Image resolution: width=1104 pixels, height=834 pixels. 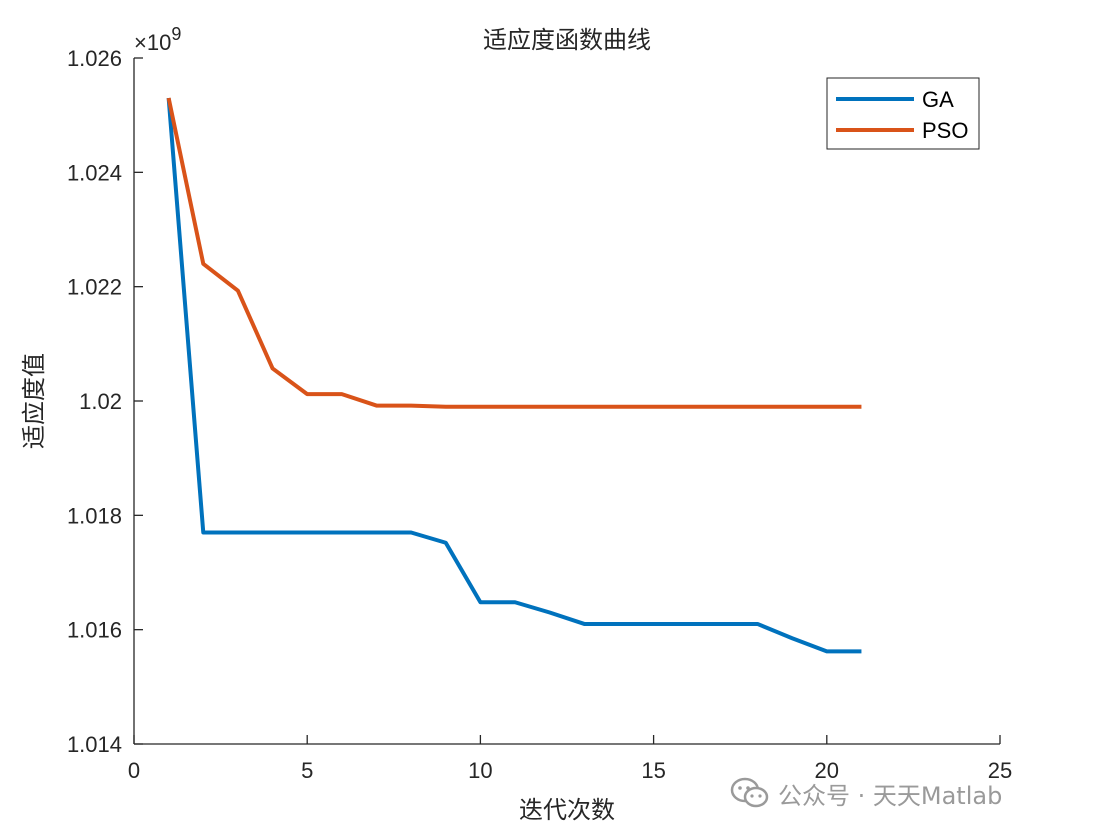 What do you see at coordinates (94, 172) in the screenshot?
I see `y-tick-label: 1.024` at bounding box center [94, 172].